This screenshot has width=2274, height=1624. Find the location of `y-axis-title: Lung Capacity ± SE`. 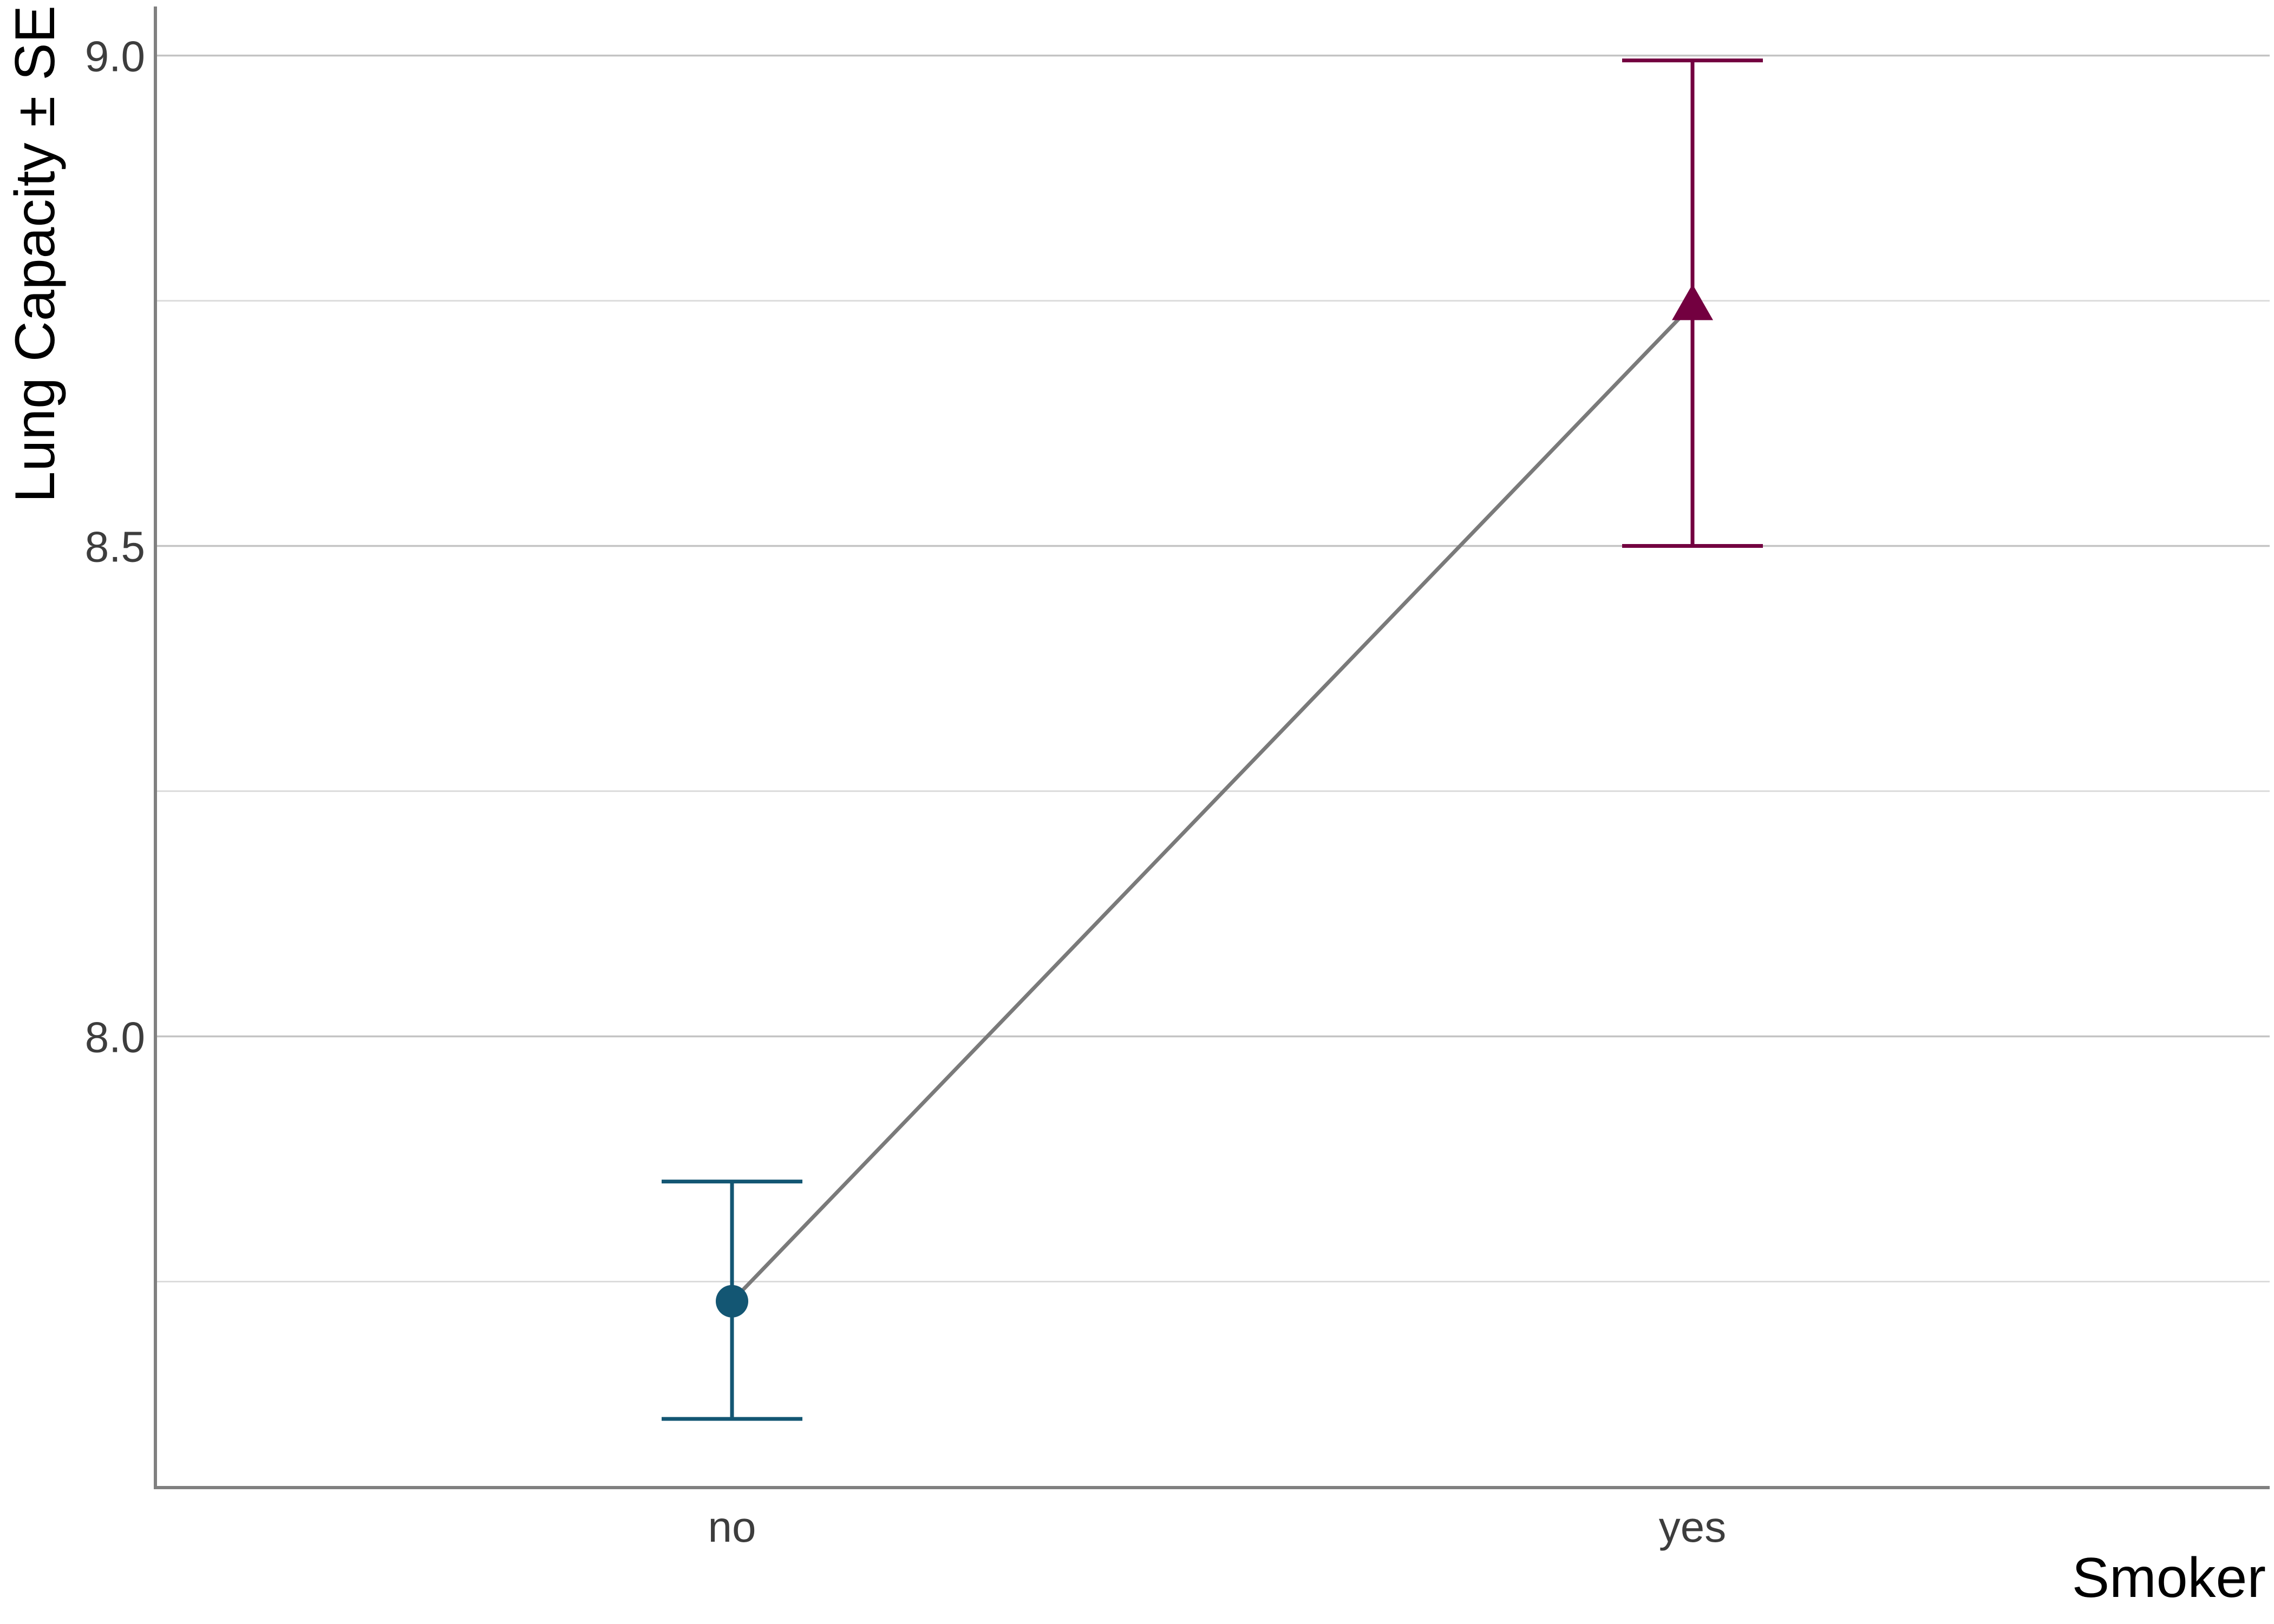

y-axis-title: Lung Capacity ± SE is located at coordinates (36, 253).